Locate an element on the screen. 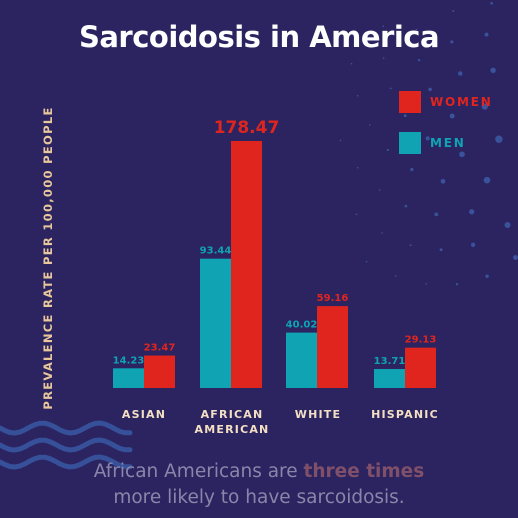 The height and width of the screenshot is (518, 518). value-label-men-0: 14.23 is located at coordinates (129, 360).